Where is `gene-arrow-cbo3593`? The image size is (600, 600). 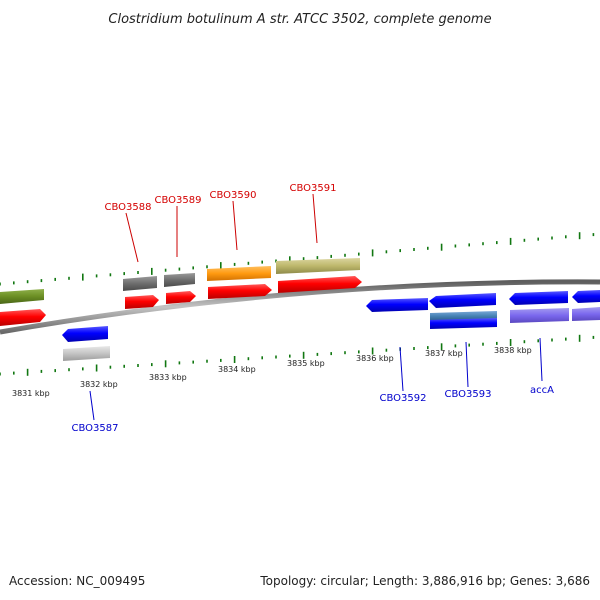
gene-arrow-cbo3593 is located at coordinates (462, 300).